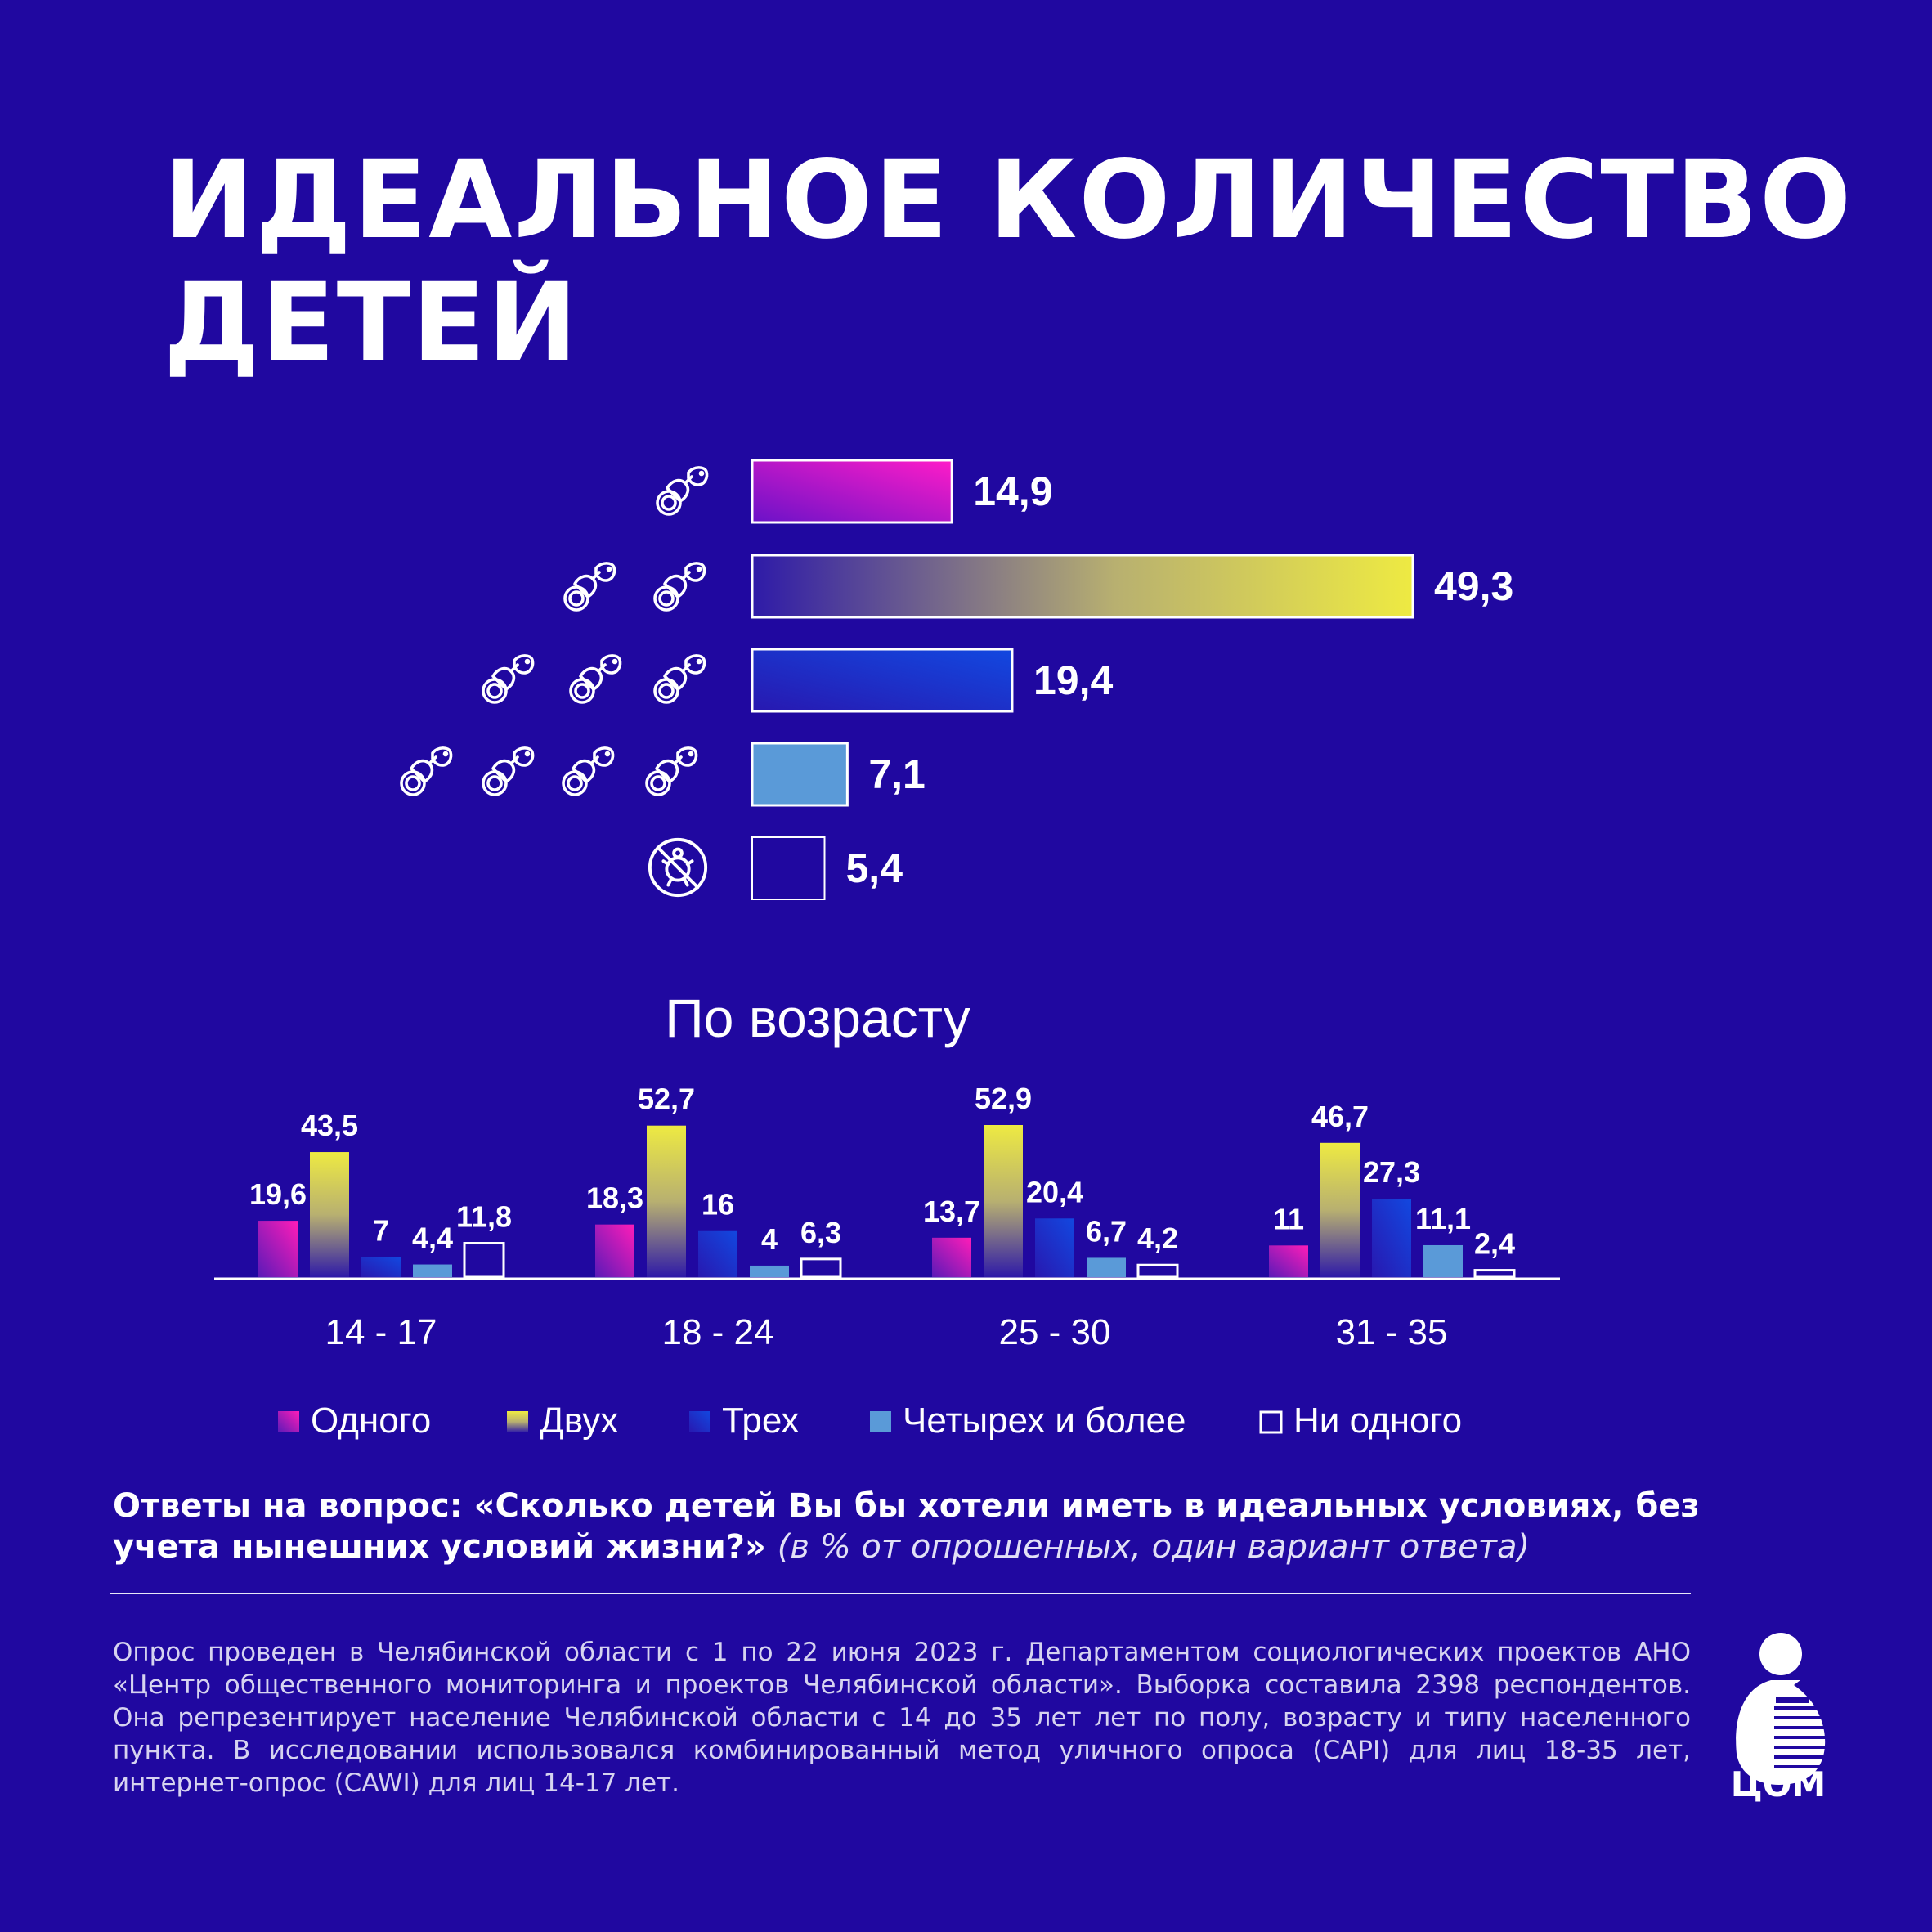  I want to click on bar-no-children, so click(788, 868).